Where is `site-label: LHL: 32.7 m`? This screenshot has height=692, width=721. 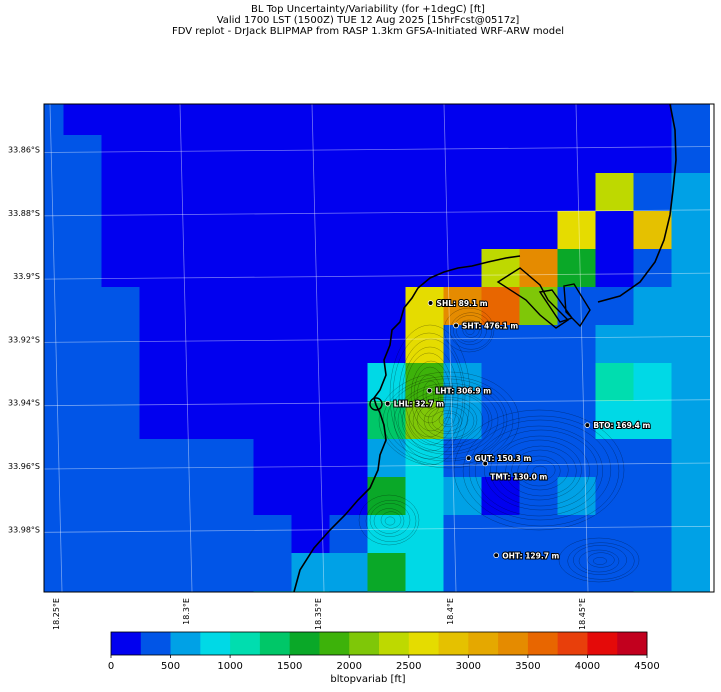
site-label: LHL: 32.7 m is located at coordinates (419, 404).